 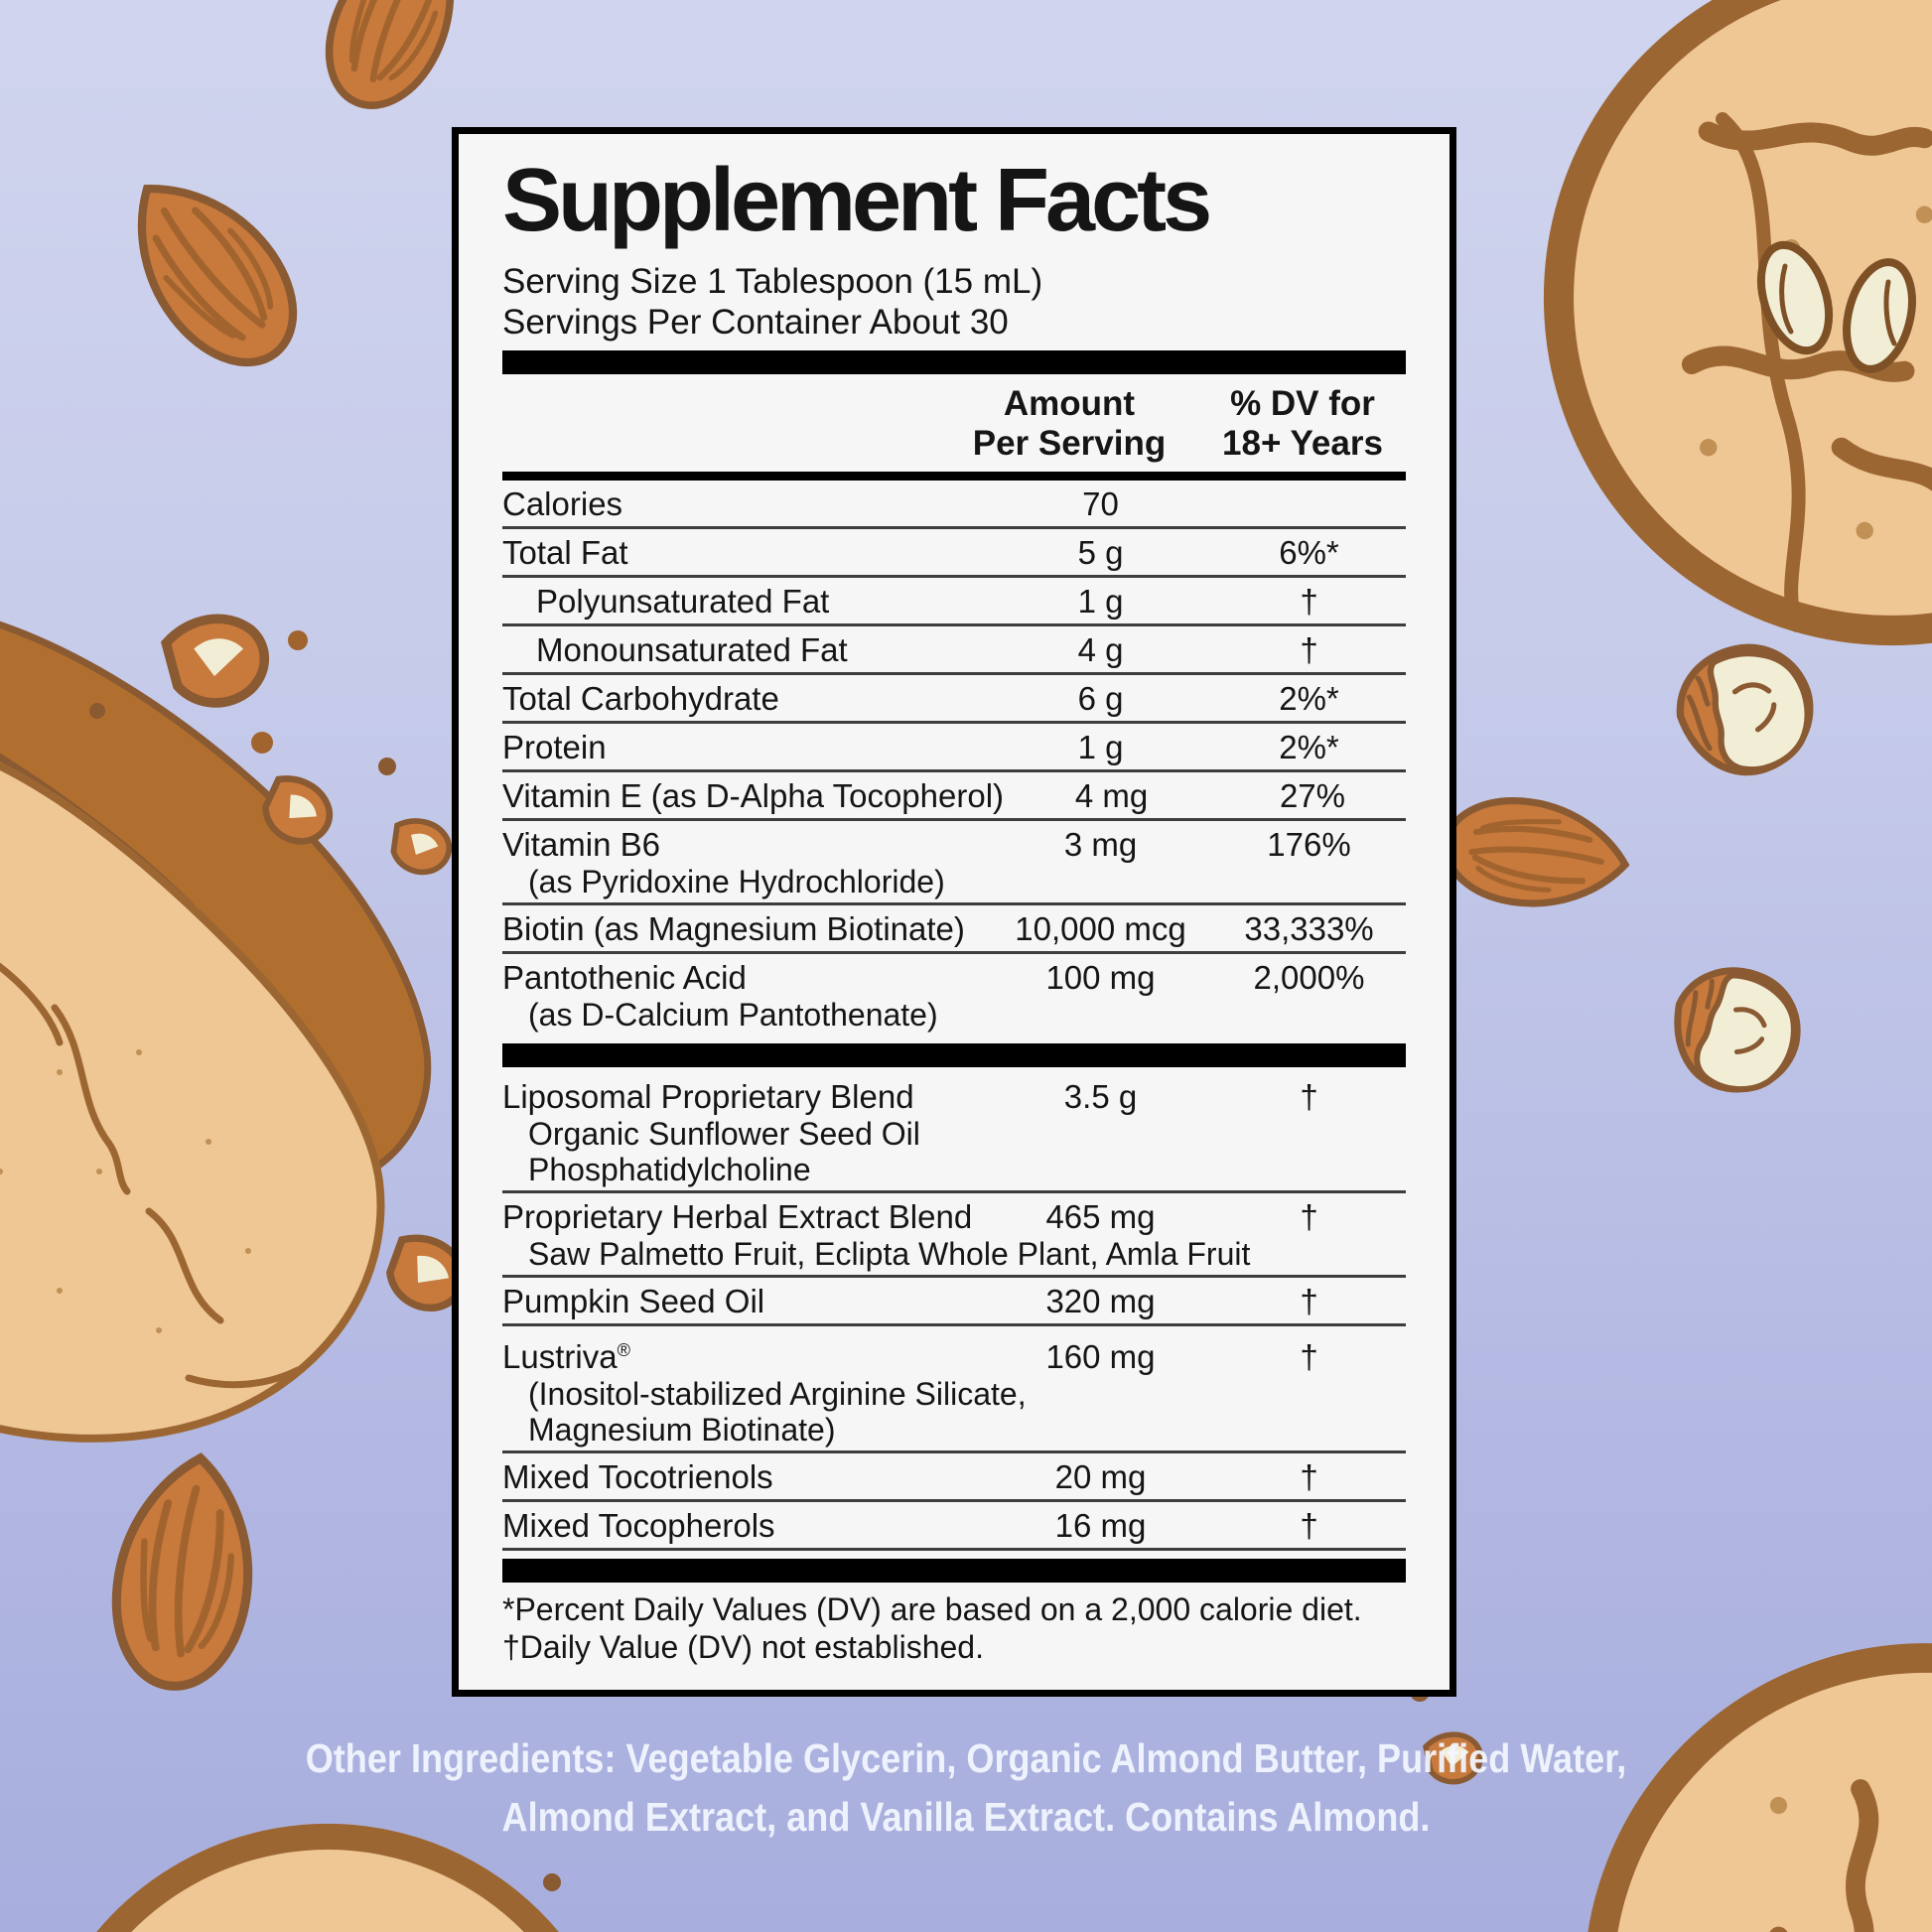 I want to click on dipped-cookie-piece-icon, so click(x=216, y=1032).